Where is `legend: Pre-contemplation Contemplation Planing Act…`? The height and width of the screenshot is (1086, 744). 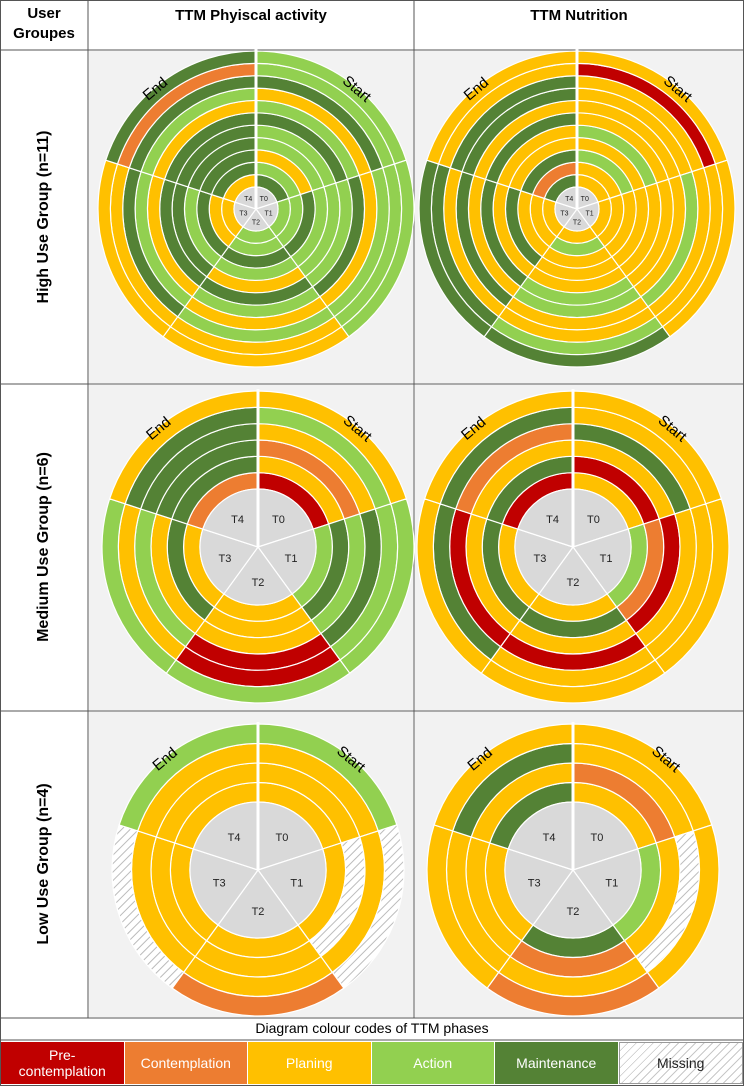 legend: Pre-contemplation Contemplation Planing Act… is located at coordinates (372, 1063).